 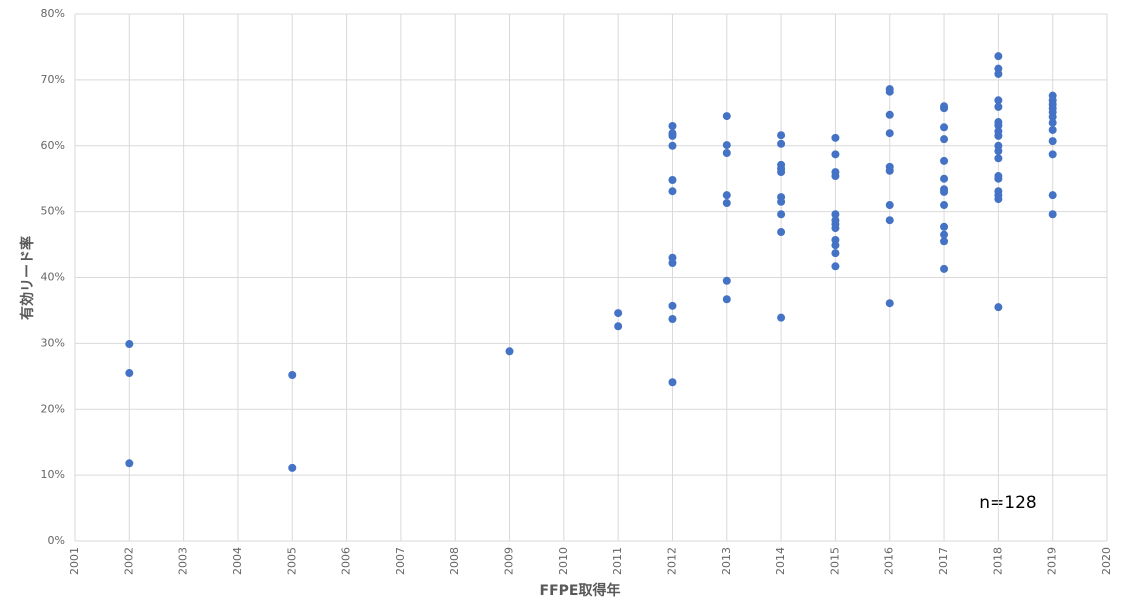 I want to click on y-tick-label: 80%, so click(x=53, y=13).